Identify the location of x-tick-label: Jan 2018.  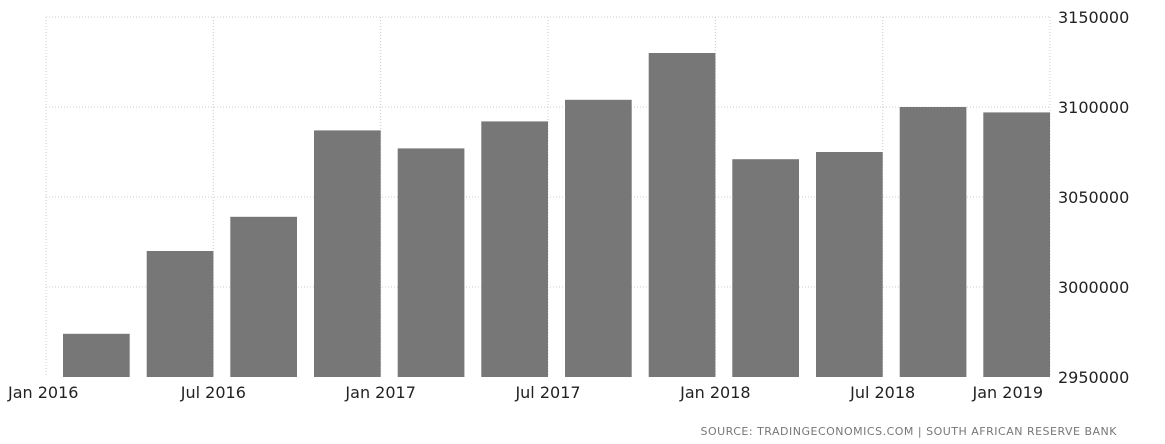
(714, 392).